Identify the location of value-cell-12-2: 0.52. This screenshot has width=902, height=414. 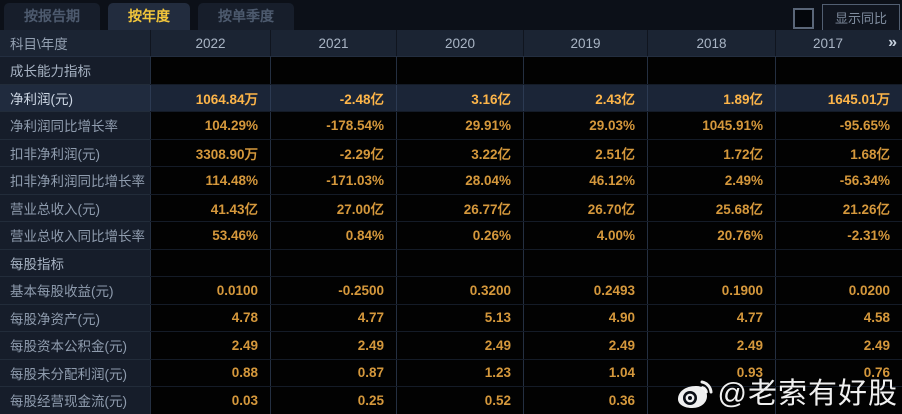
(459, 400).